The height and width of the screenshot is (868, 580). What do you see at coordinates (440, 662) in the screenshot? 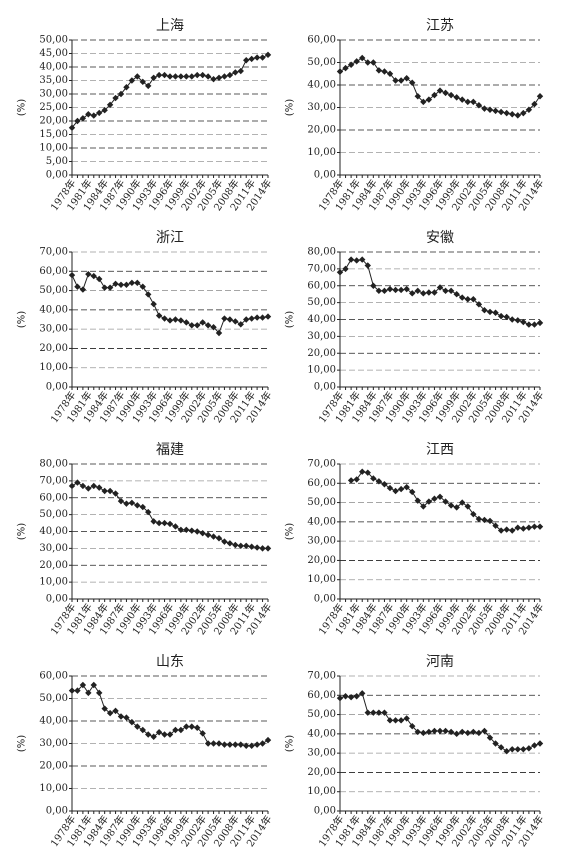
I see `chart-title: 河南` at bounding box center [440, 662].